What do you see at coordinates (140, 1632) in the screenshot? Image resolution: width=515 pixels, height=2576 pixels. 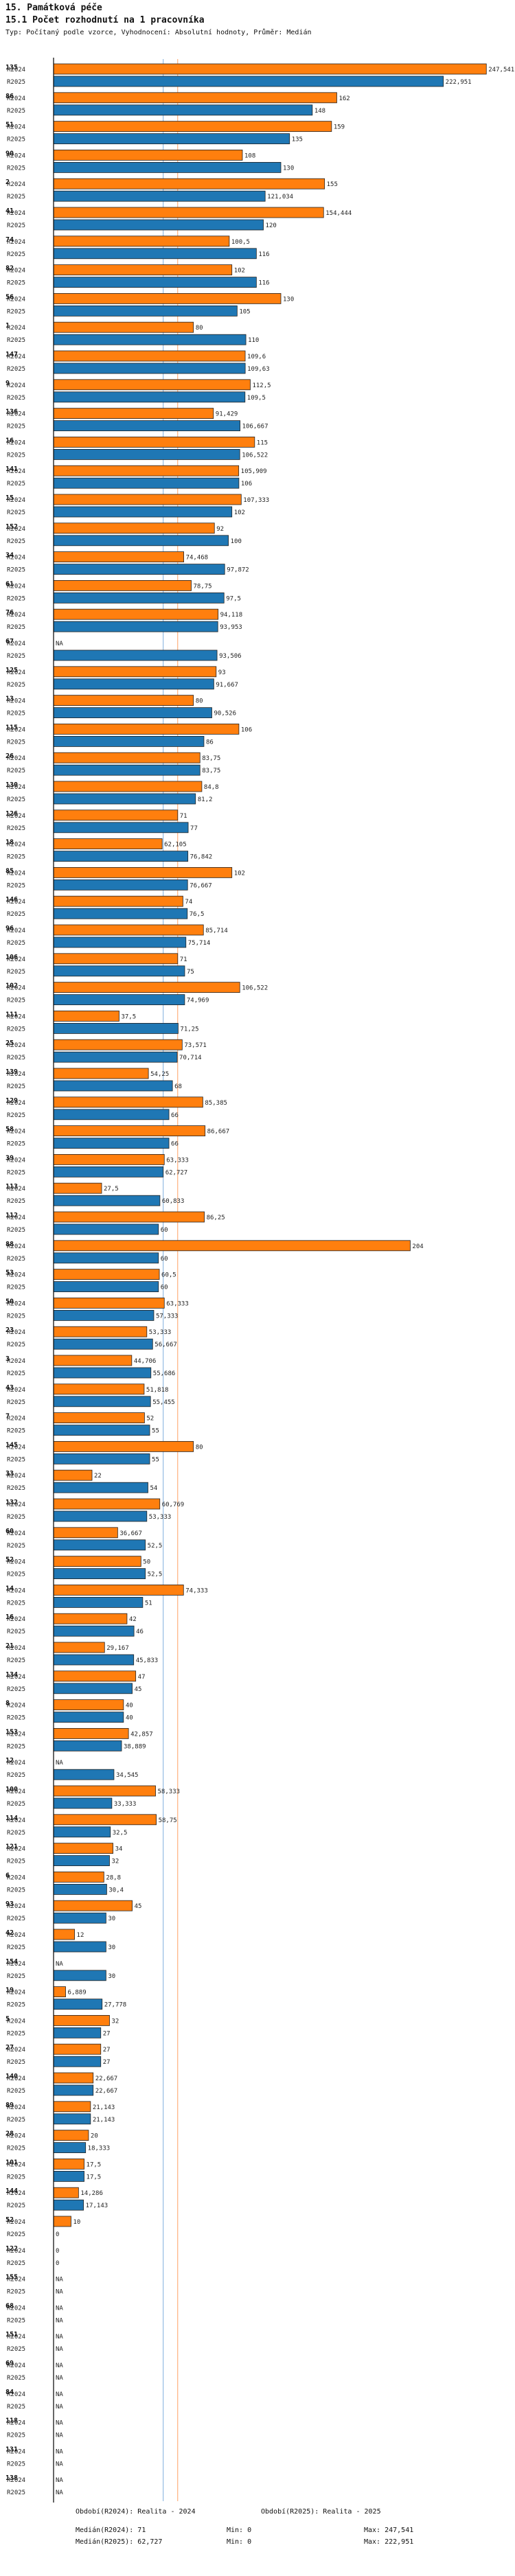 I see `value-label-r2025: 46` at bounding box center [140, 1632].